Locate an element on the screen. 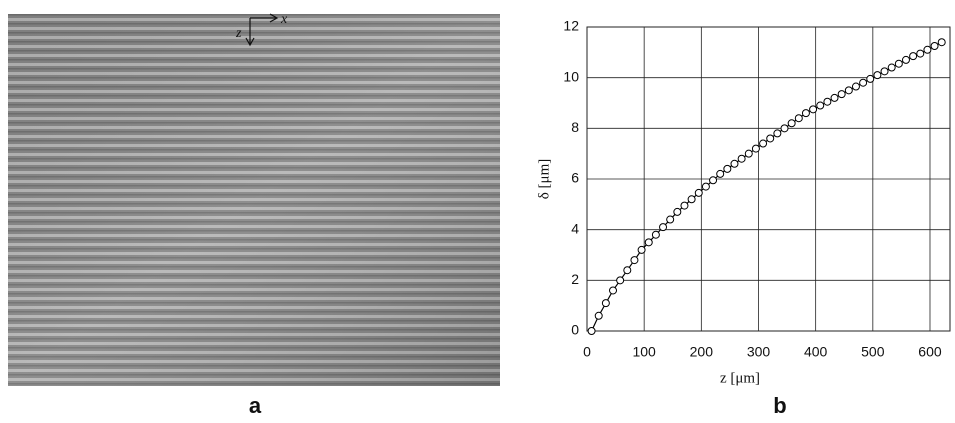  y-tick-label: 8 is located at coordinates (575, 127).